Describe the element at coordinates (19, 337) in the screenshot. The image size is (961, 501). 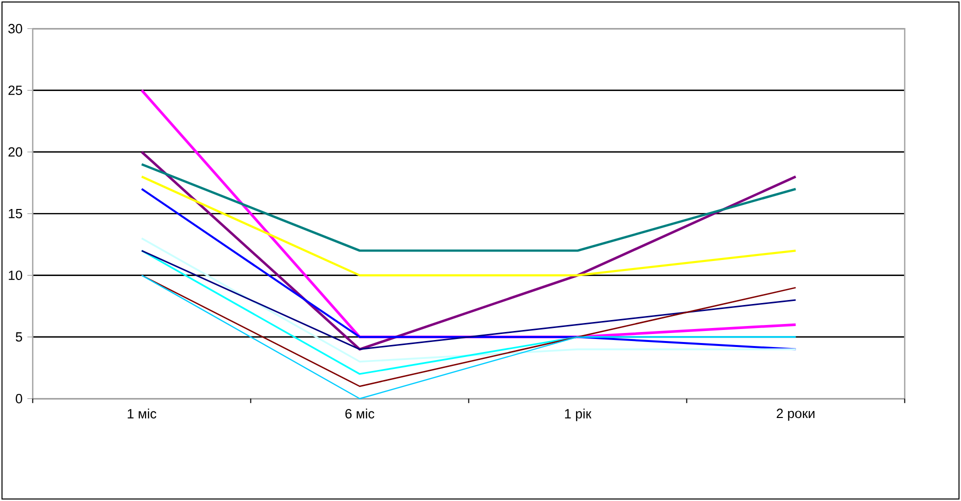
I see `y-tick-label: 5` at that location.